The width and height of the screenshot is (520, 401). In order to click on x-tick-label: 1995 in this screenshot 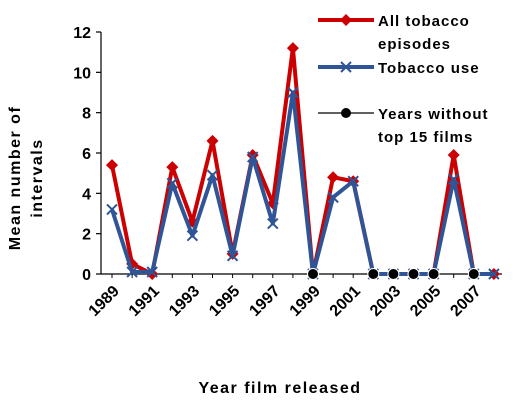, I will do `click(224, 301)`.